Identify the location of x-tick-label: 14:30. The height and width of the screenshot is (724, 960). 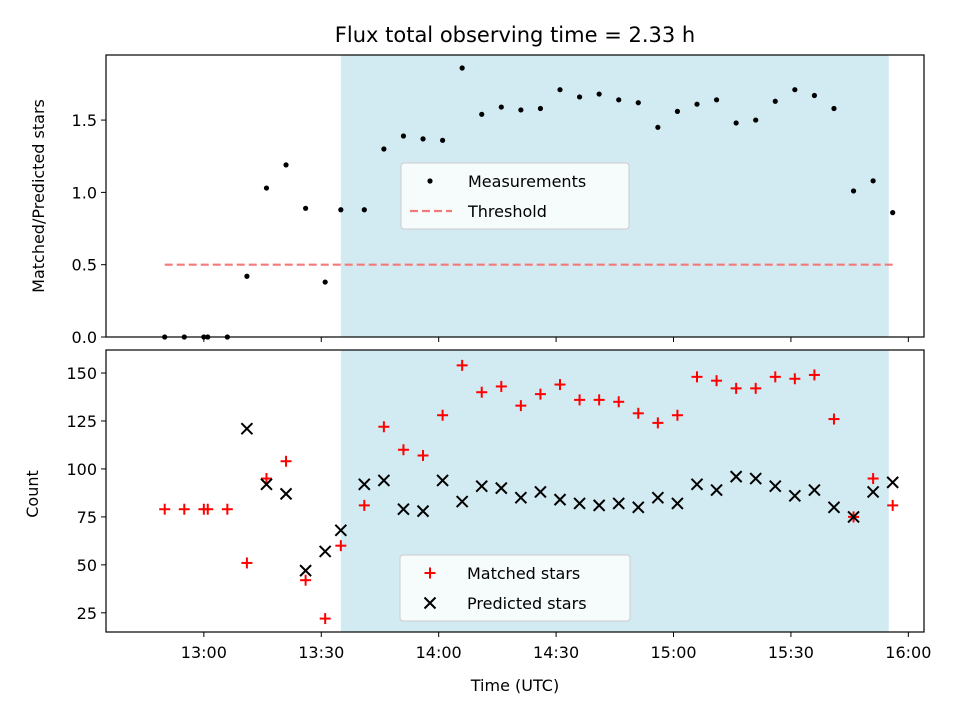
(556, 652).